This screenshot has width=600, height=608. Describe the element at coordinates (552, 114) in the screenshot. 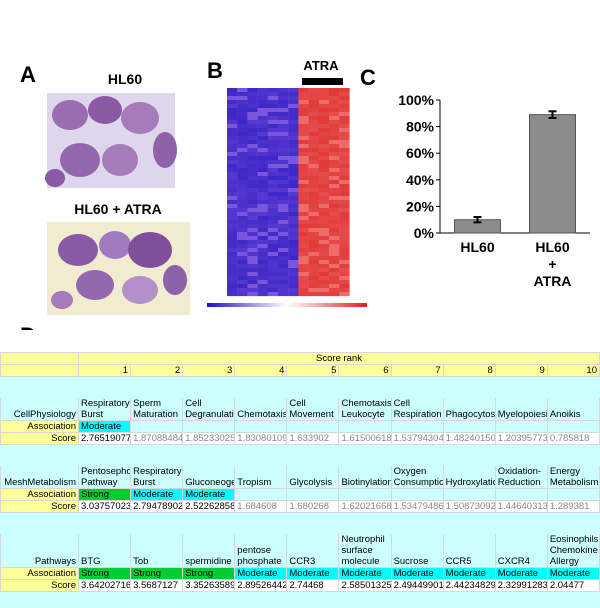

I see `error-bar` at that location.